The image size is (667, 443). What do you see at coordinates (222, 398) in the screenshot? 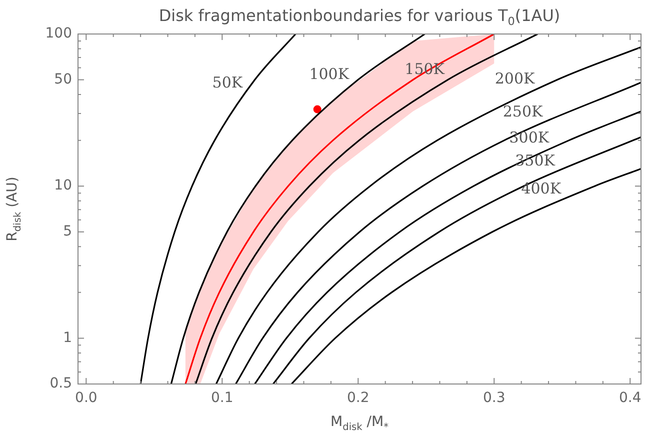
I see `x-tick-label: 0.1` at bounding box center [222, 398].